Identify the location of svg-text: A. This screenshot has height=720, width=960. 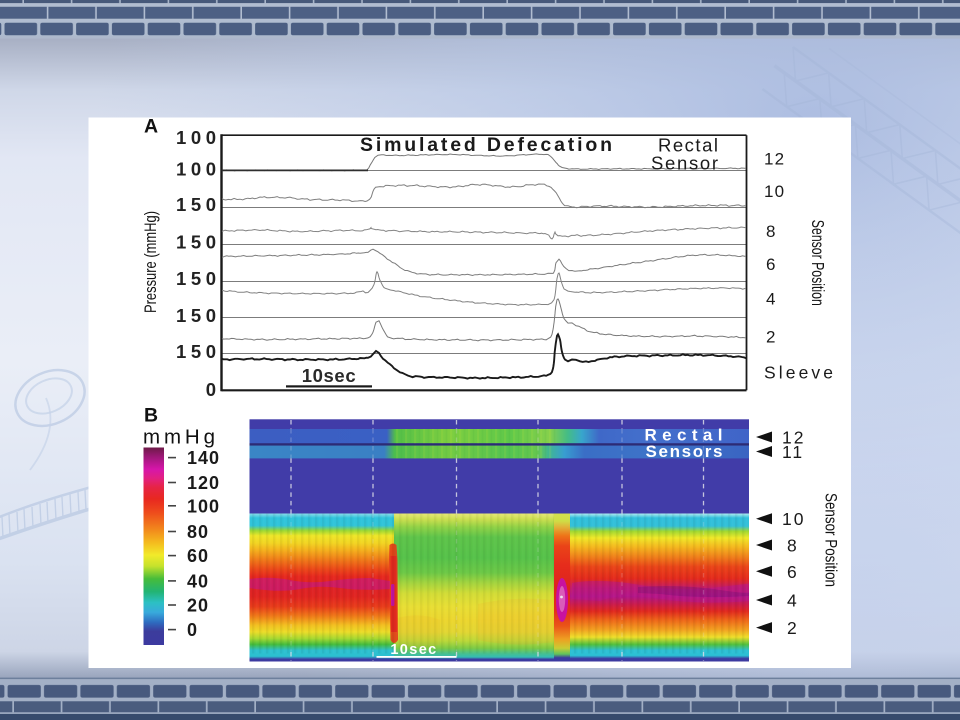
(151, 127).